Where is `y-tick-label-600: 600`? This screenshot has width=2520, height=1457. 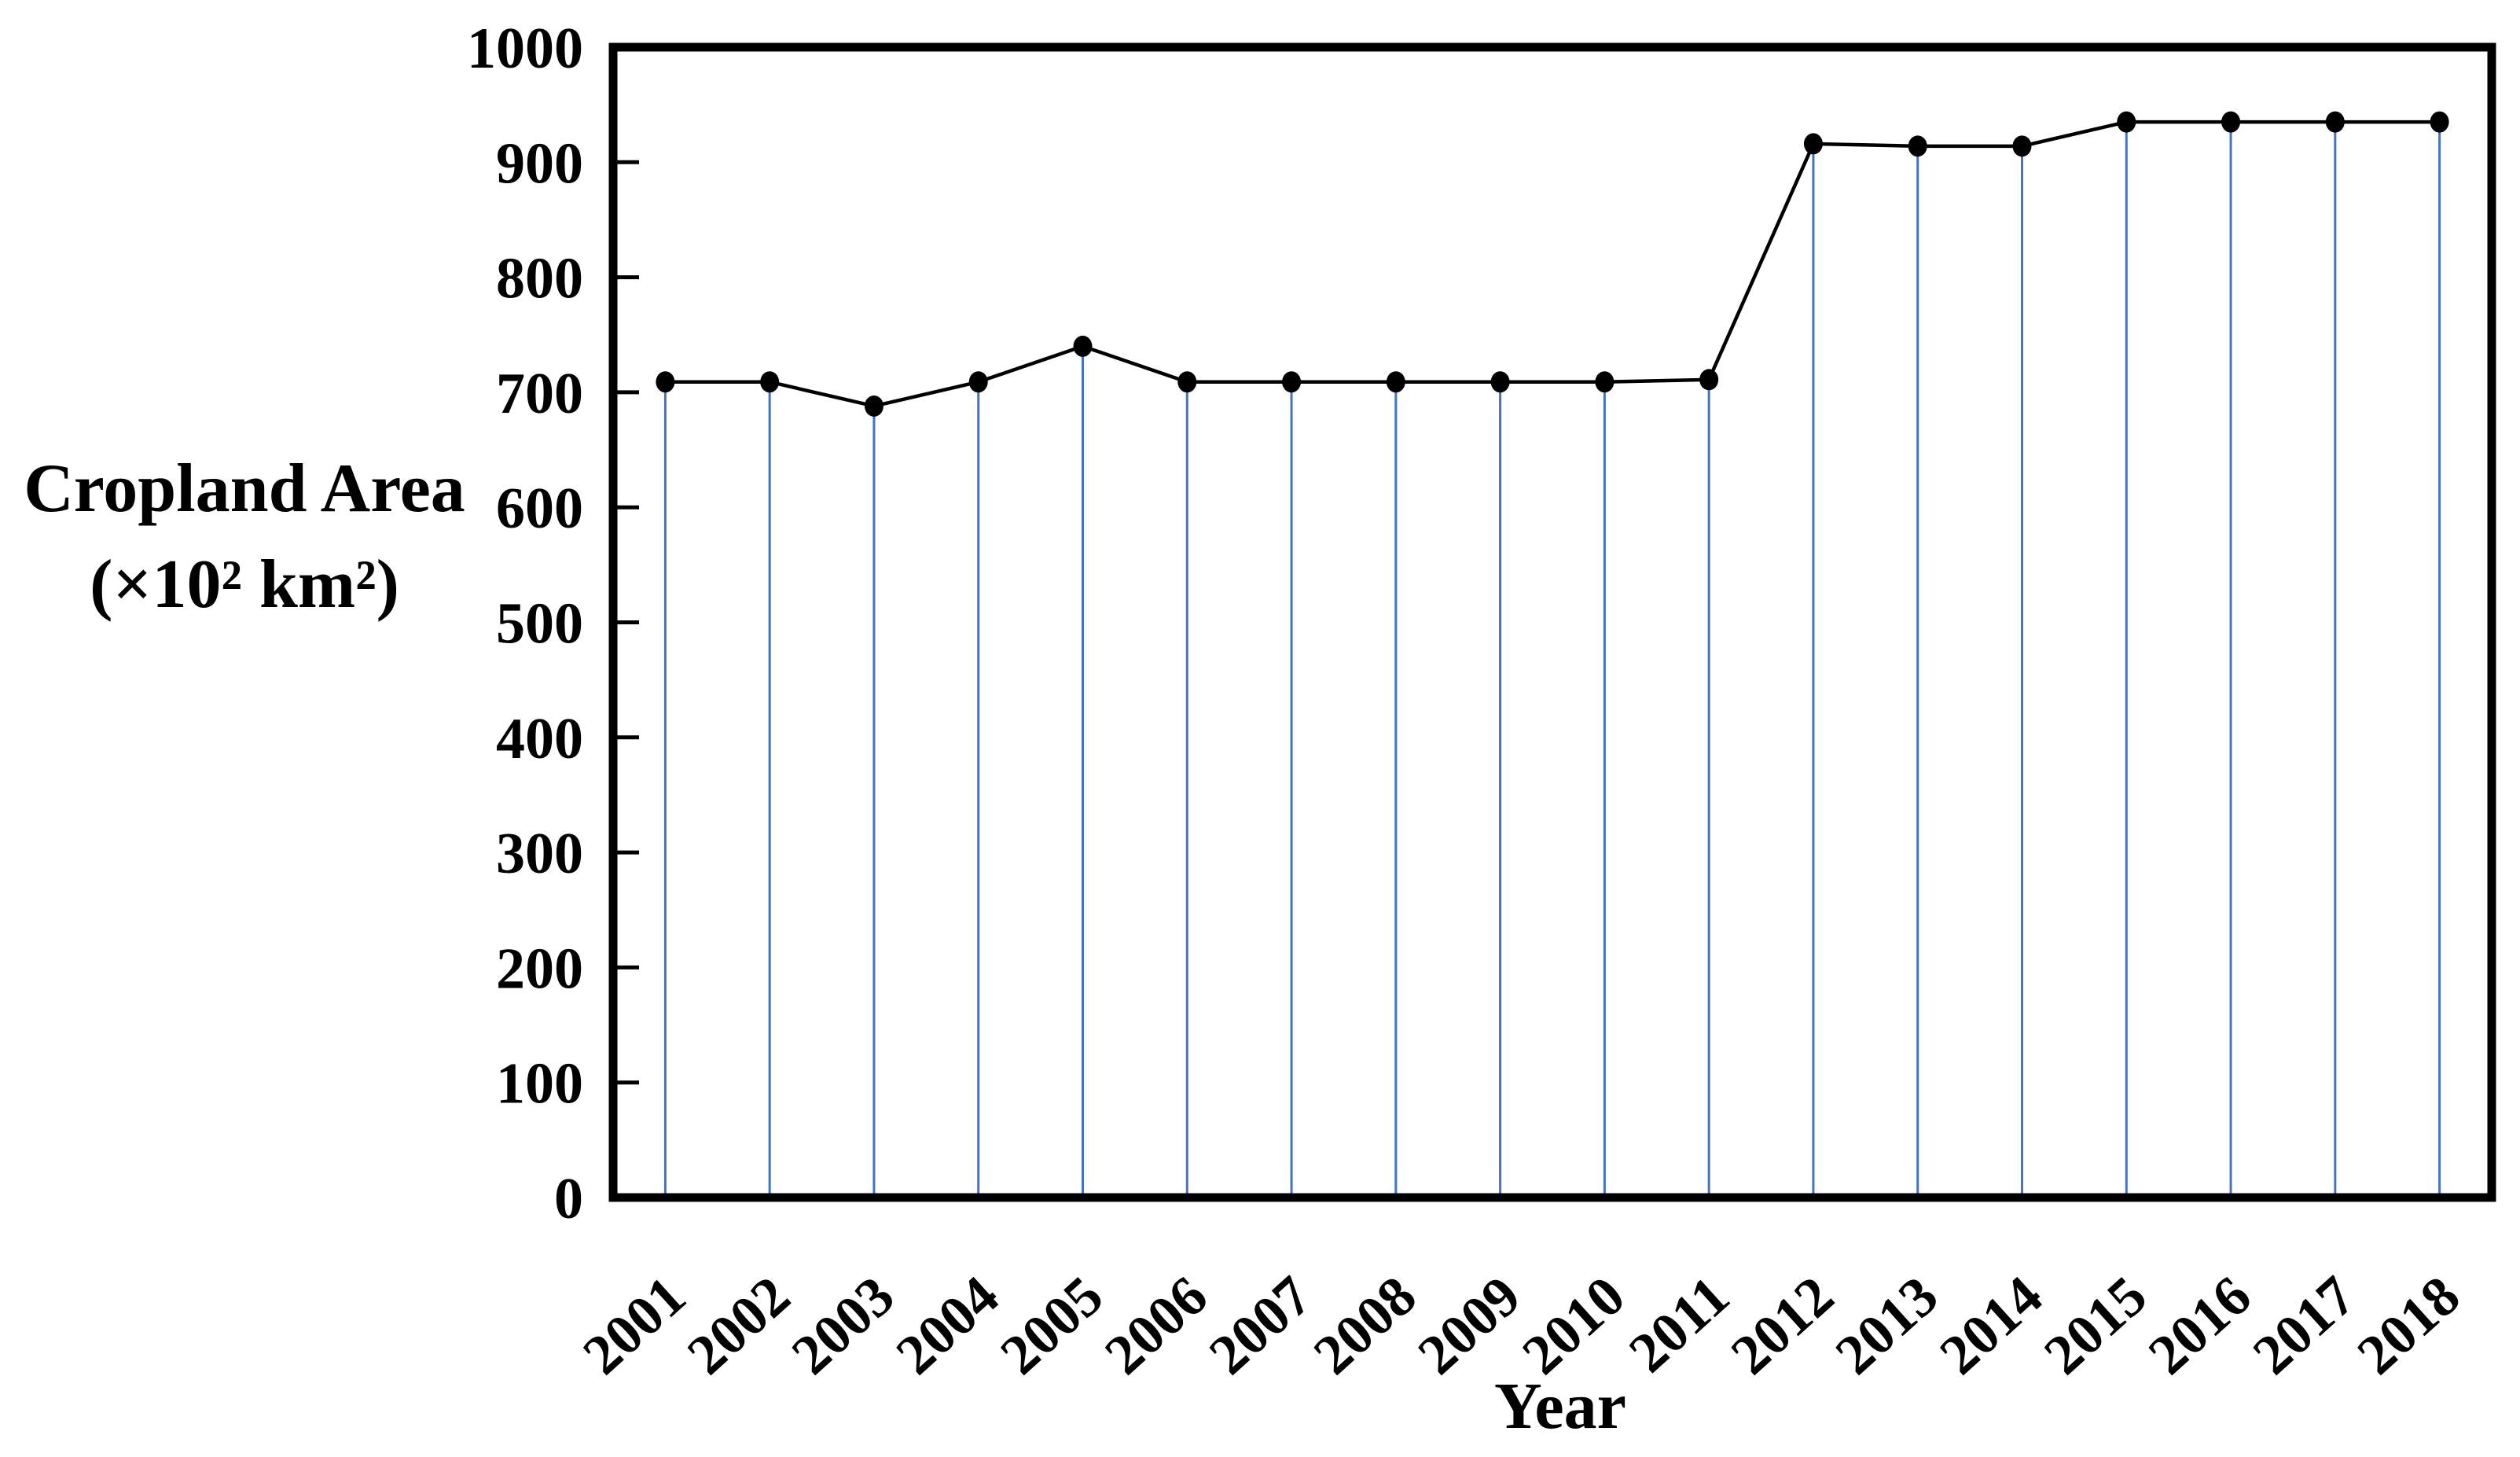
y-tick-label-600: 600 is located at coordinates (539, 508).